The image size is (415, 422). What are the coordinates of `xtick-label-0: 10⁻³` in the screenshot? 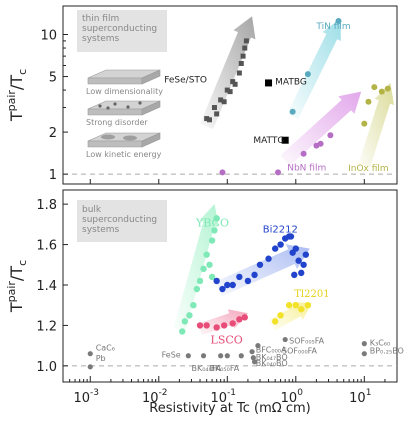 It's located at (86, 397).